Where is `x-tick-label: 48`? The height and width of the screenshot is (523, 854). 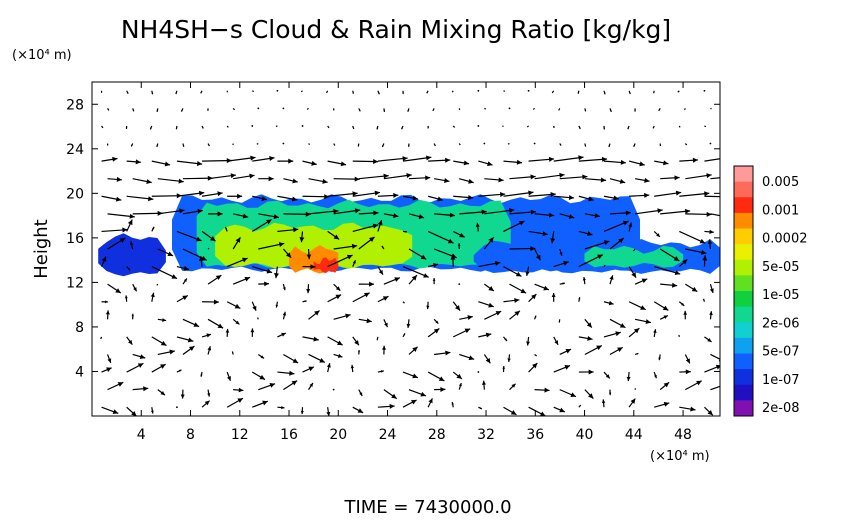
x-tick-label: 48 is located at coordinates (683, 435).